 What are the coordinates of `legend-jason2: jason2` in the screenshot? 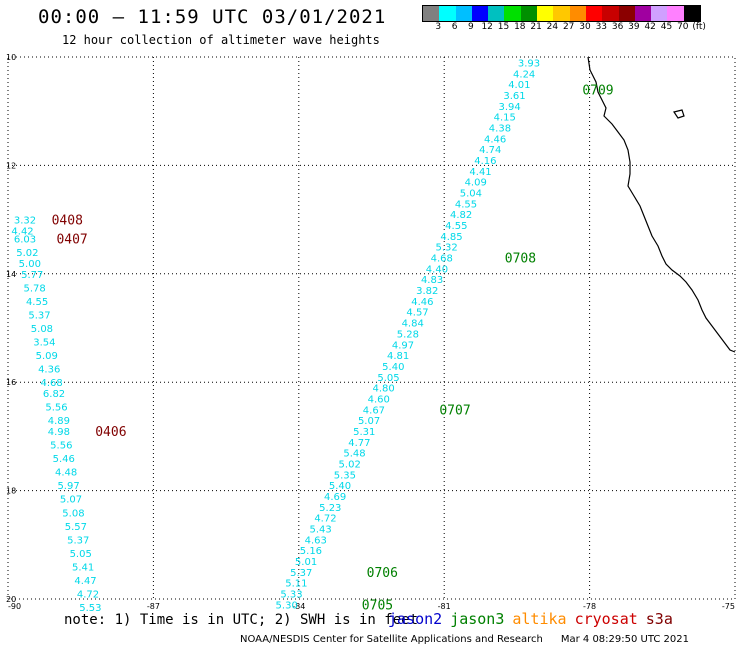 It's located at (415, 619).